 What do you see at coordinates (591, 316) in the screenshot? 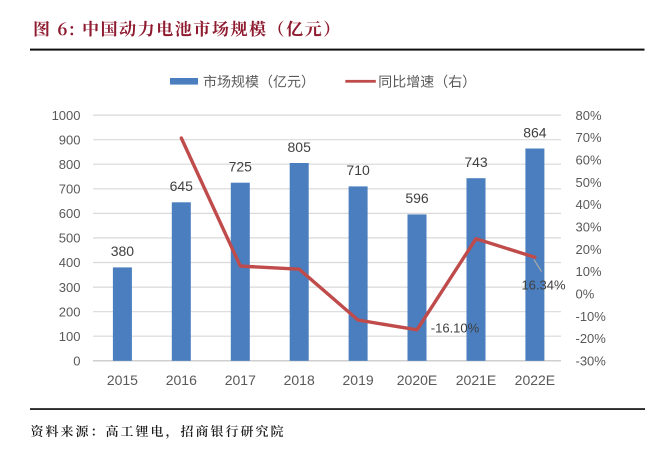
I see `svg-text: -10%` at bounding box center [591, 316].